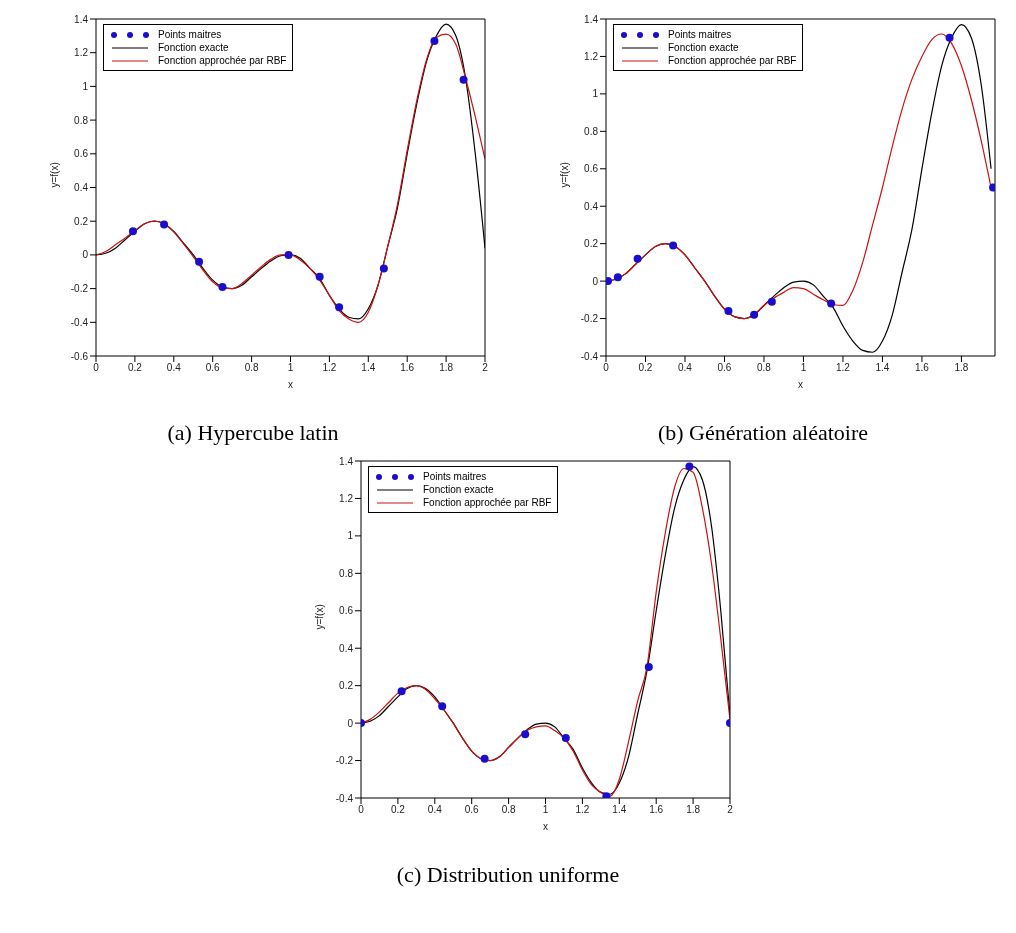  I want to click on text: (a) Hypercube latin, so click(253, 433).